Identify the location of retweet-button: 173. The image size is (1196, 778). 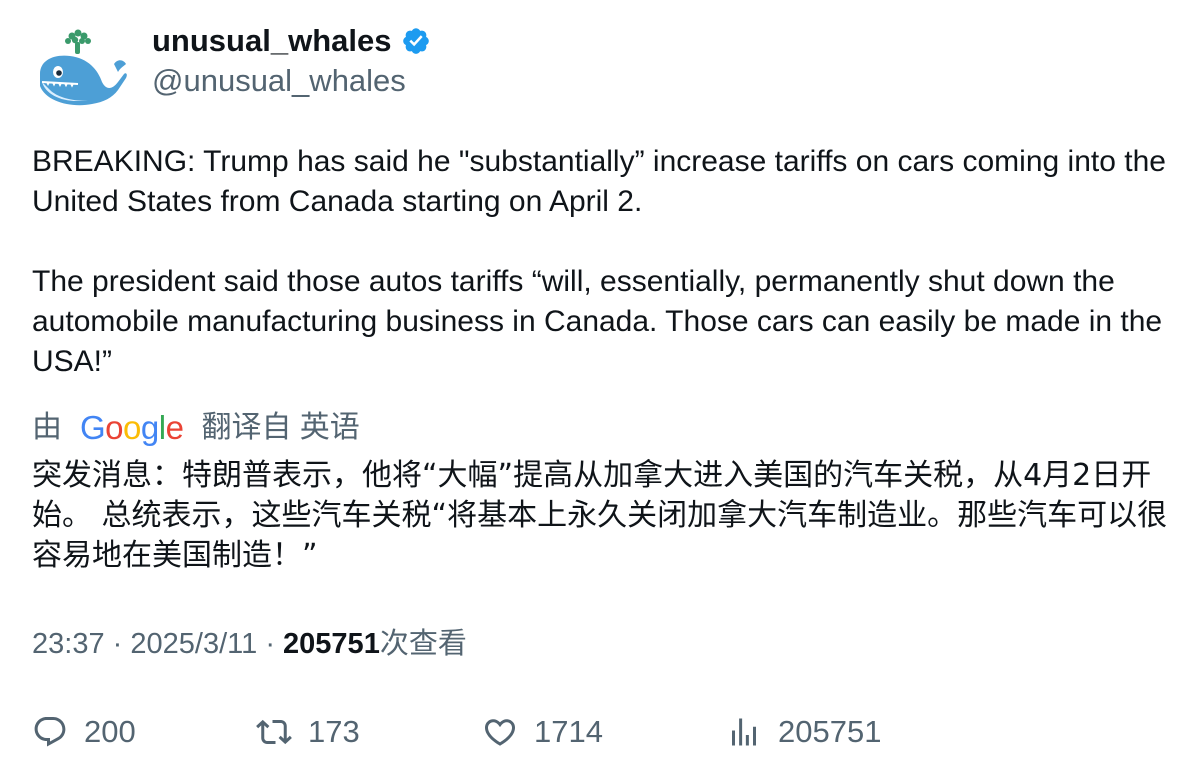
(308, 732).